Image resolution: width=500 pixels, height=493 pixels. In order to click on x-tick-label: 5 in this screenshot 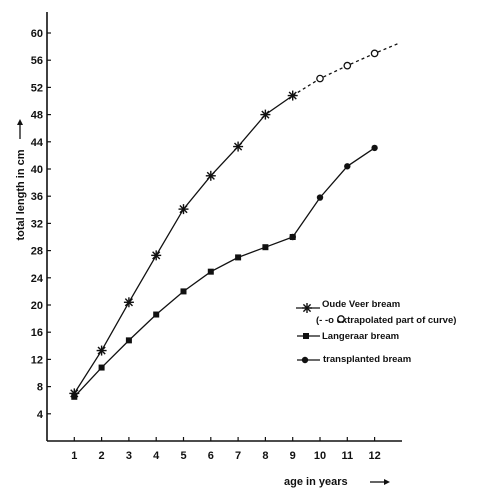, I will do `click(183, 456)`.